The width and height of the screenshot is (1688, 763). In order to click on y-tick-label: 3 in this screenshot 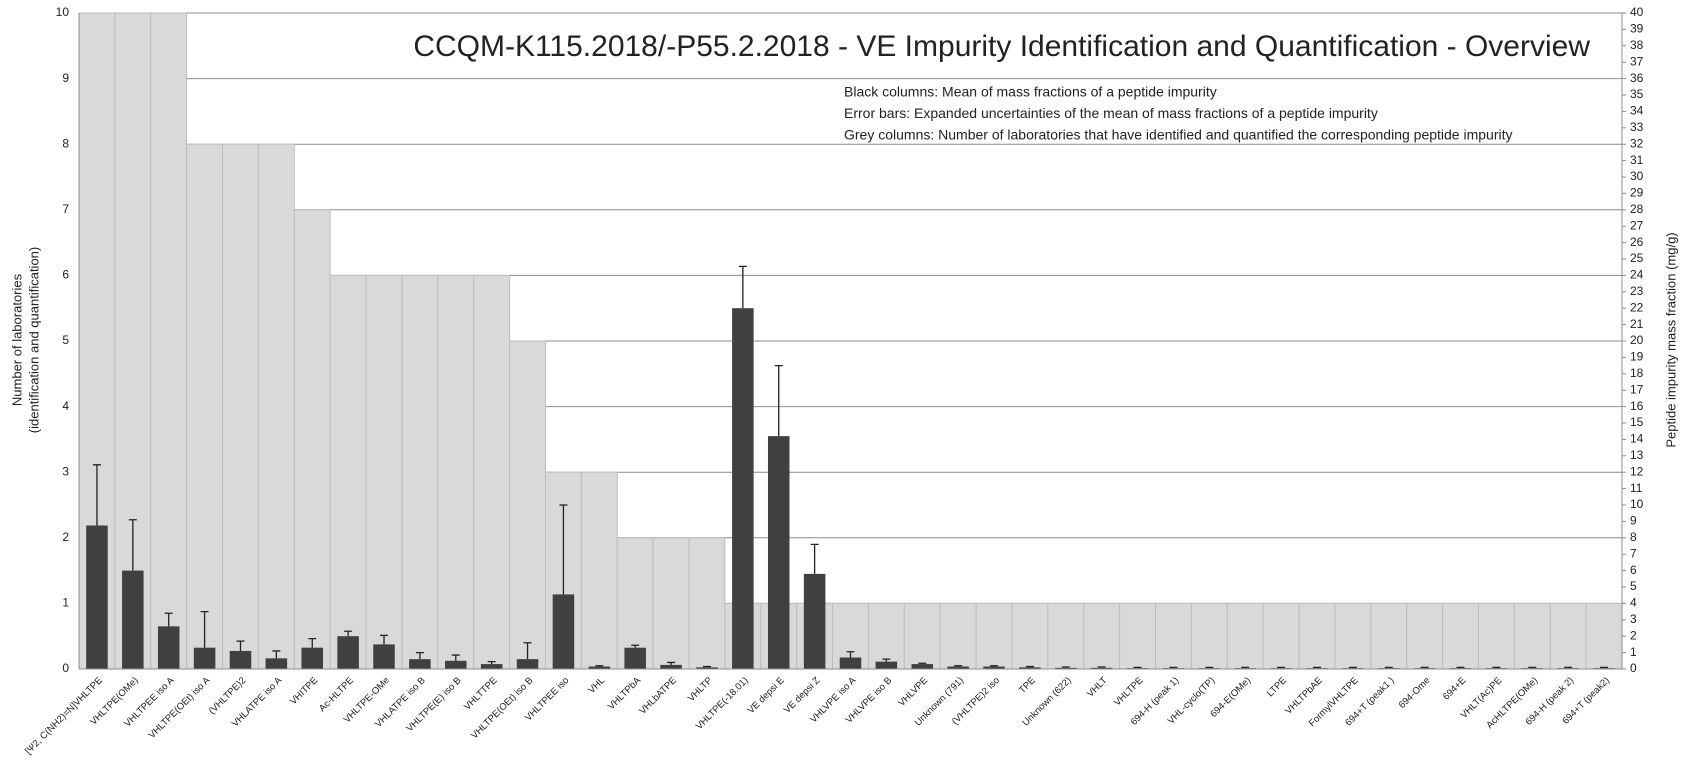, I will do `click(65, 471)`.